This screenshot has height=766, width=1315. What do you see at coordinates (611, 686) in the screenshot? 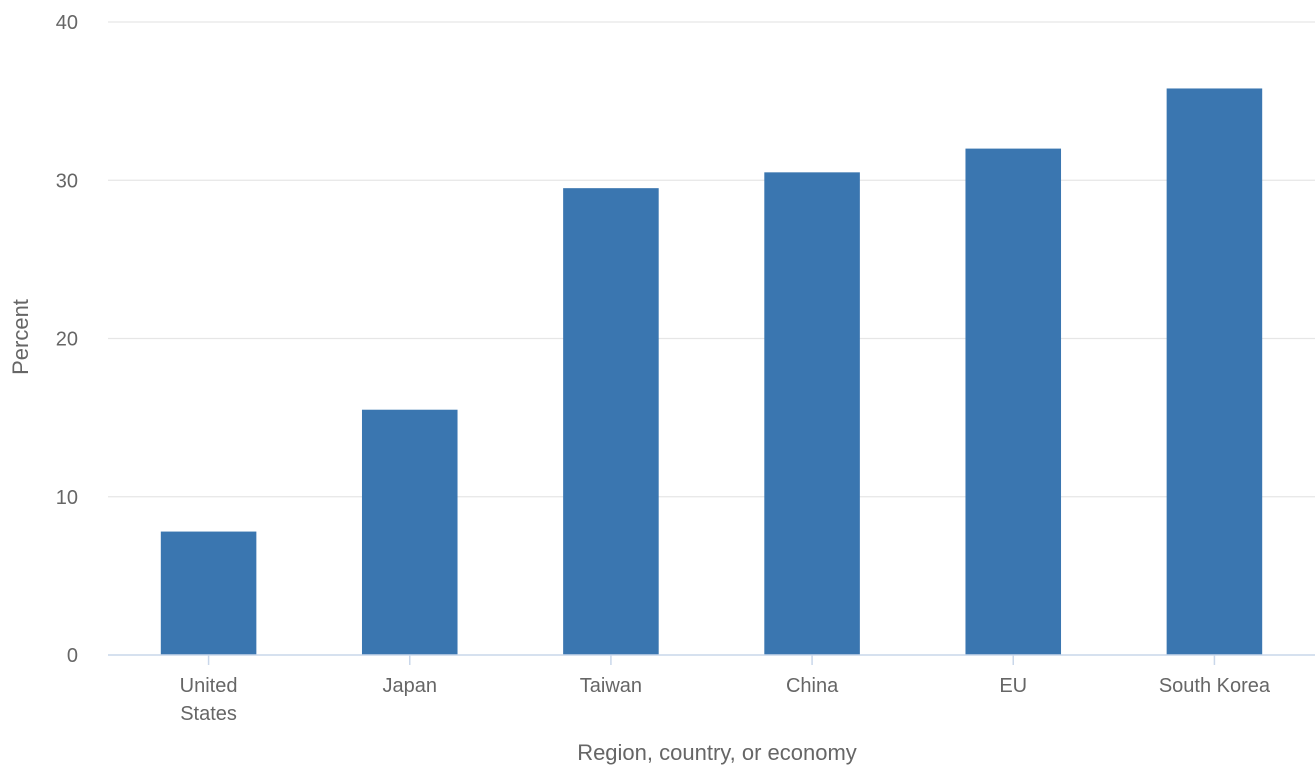
I see `x-tick-label: Taiwan` at bounding box center [611, 686].